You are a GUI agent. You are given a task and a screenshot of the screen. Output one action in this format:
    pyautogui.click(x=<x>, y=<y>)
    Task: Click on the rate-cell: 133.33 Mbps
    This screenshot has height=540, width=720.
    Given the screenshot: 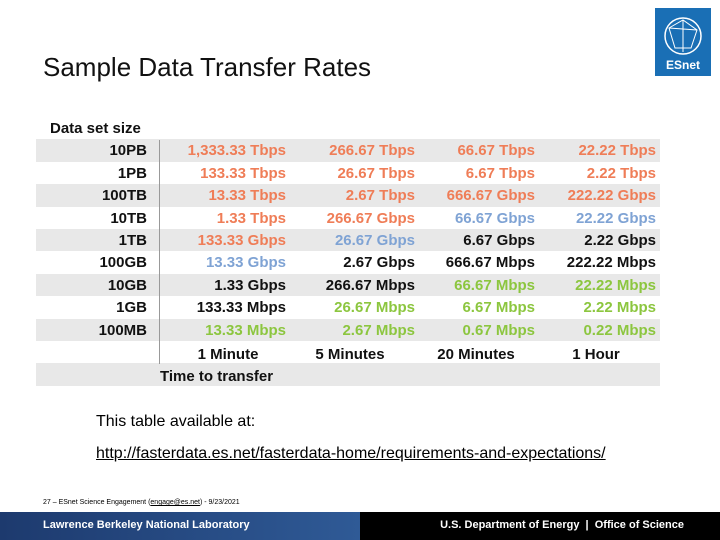 What is the action you would take?
    pyautogui.click(x=241, y=308)
    